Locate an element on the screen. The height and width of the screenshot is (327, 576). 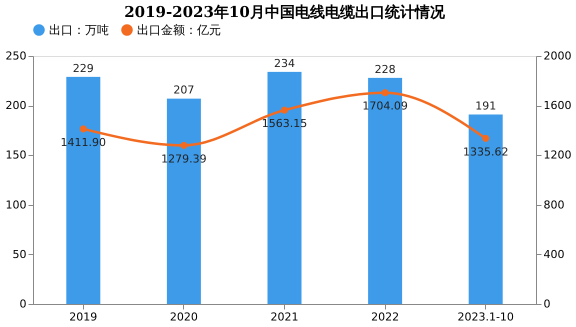
data-label: 191 is located at coordinates (485, 106).